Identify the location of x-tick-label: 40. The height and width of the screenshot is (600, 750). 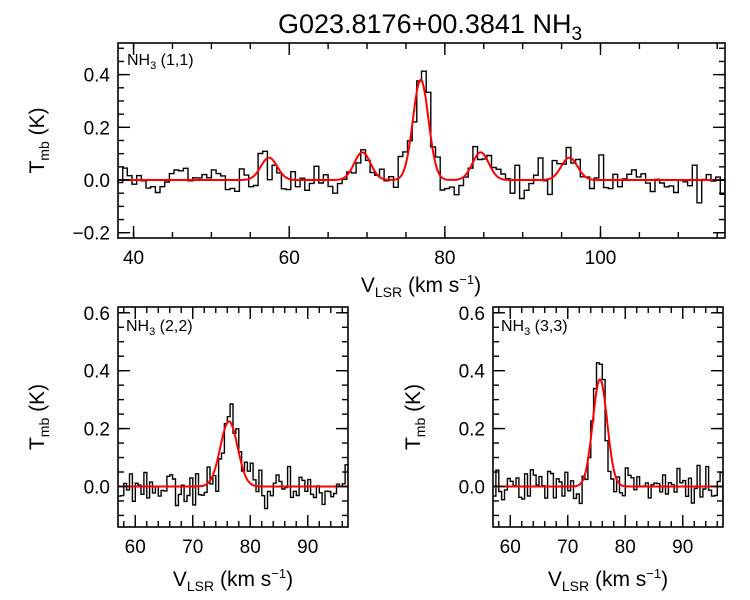
(133, 258).